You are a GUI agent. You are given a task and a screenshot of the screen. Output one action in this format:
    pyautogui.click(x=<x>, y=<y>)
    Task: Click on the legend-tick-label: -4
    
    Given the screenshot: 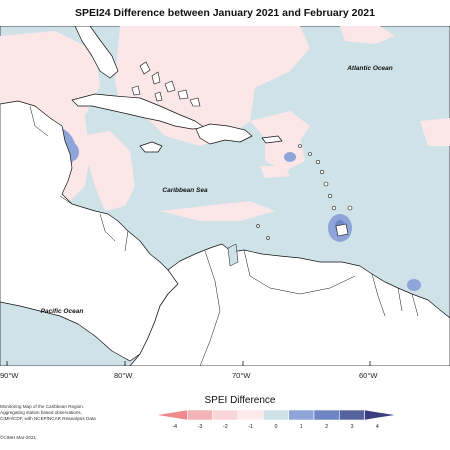 What is the action you would take?
    pyautogui.click(x=174, y=427)
    